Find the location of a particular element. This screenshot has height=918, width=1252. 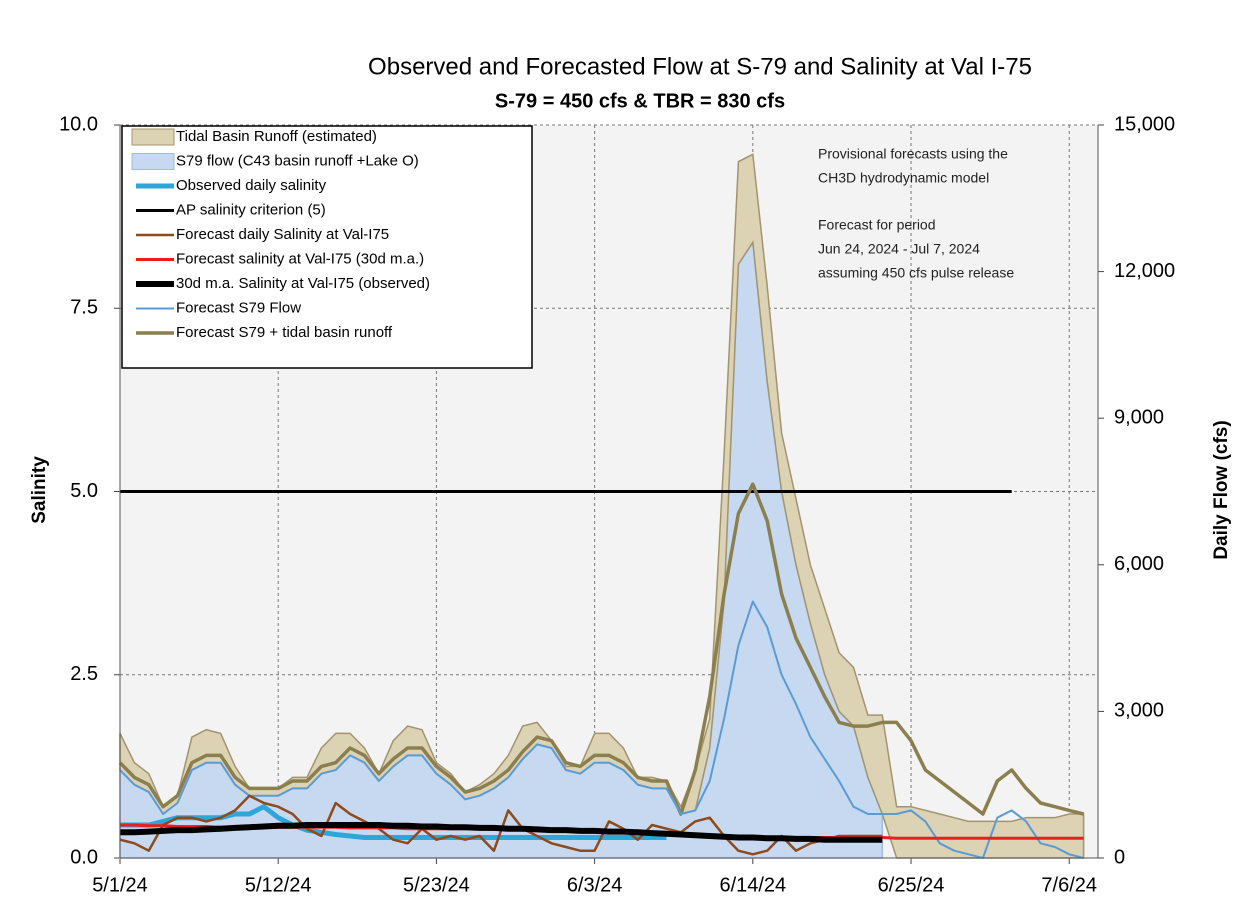

annotation: Jun 24, 2024 - Jul 7, 2024 is located at coordinates (899, 249).